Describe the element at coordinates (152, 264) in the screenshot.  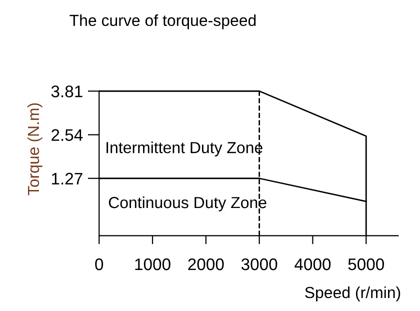
I see `x-tick-label: 1000` at that location.